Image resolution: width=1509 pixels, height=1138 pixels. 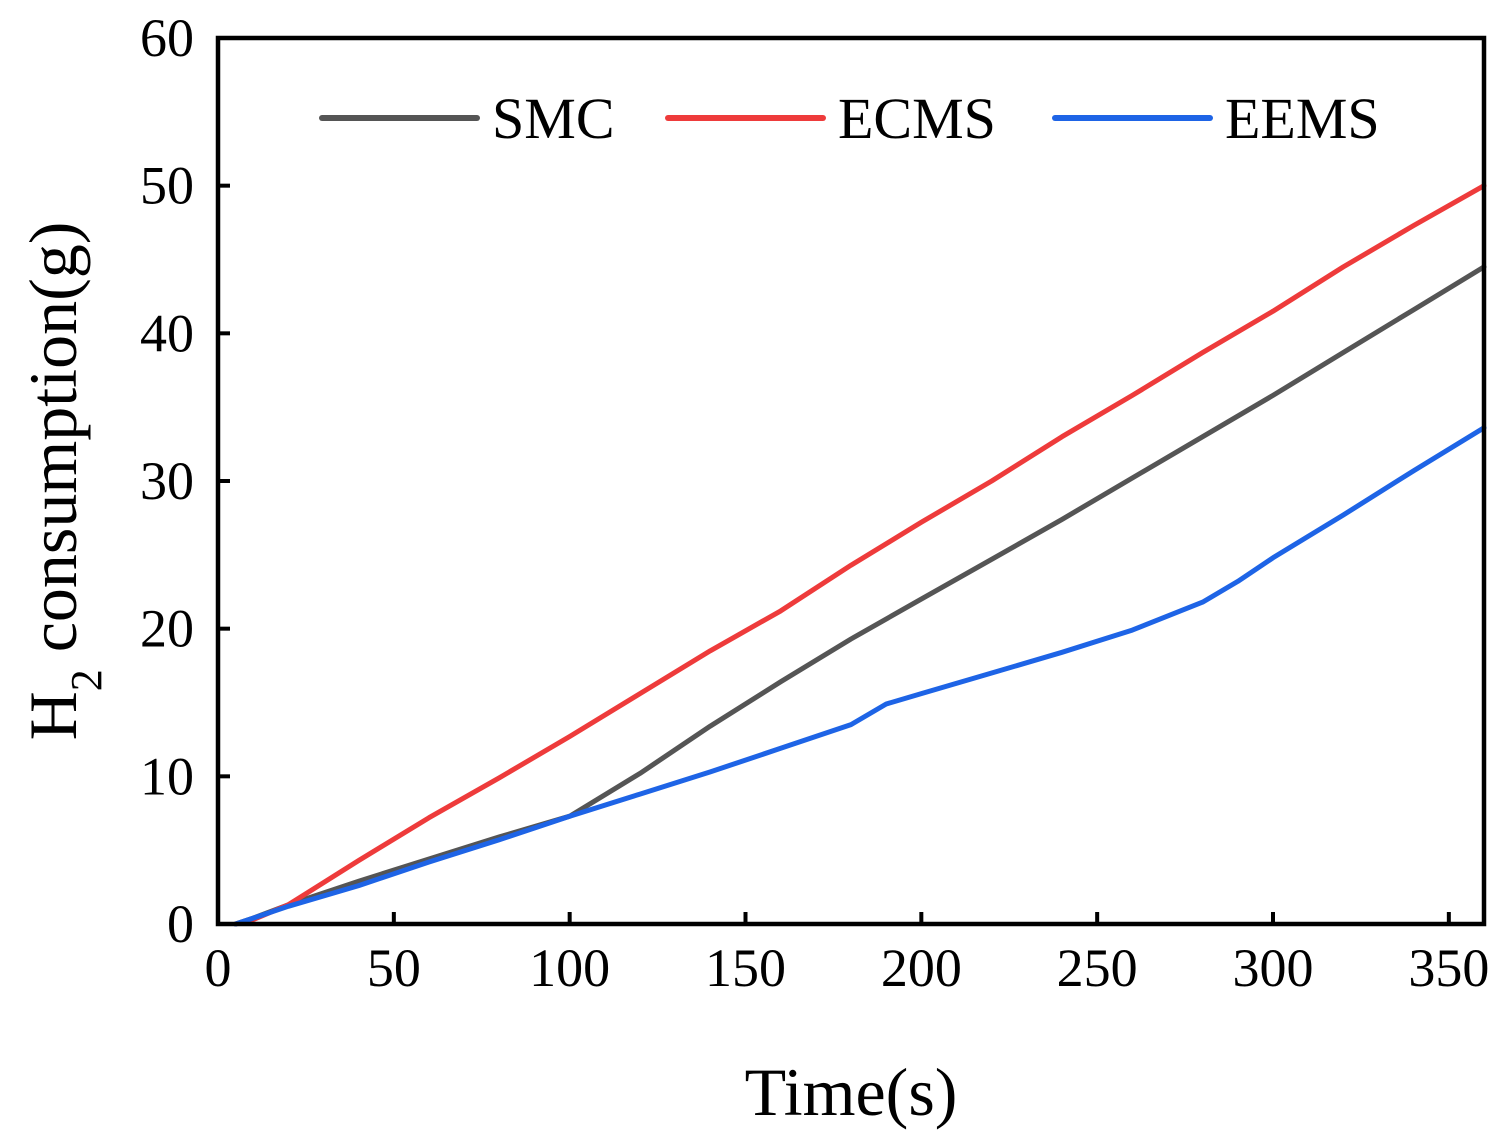 What do you see at coordinates (180, 924) in the screenshot?
I see `y-tick-label: 0` at bounding box center [180, 924].